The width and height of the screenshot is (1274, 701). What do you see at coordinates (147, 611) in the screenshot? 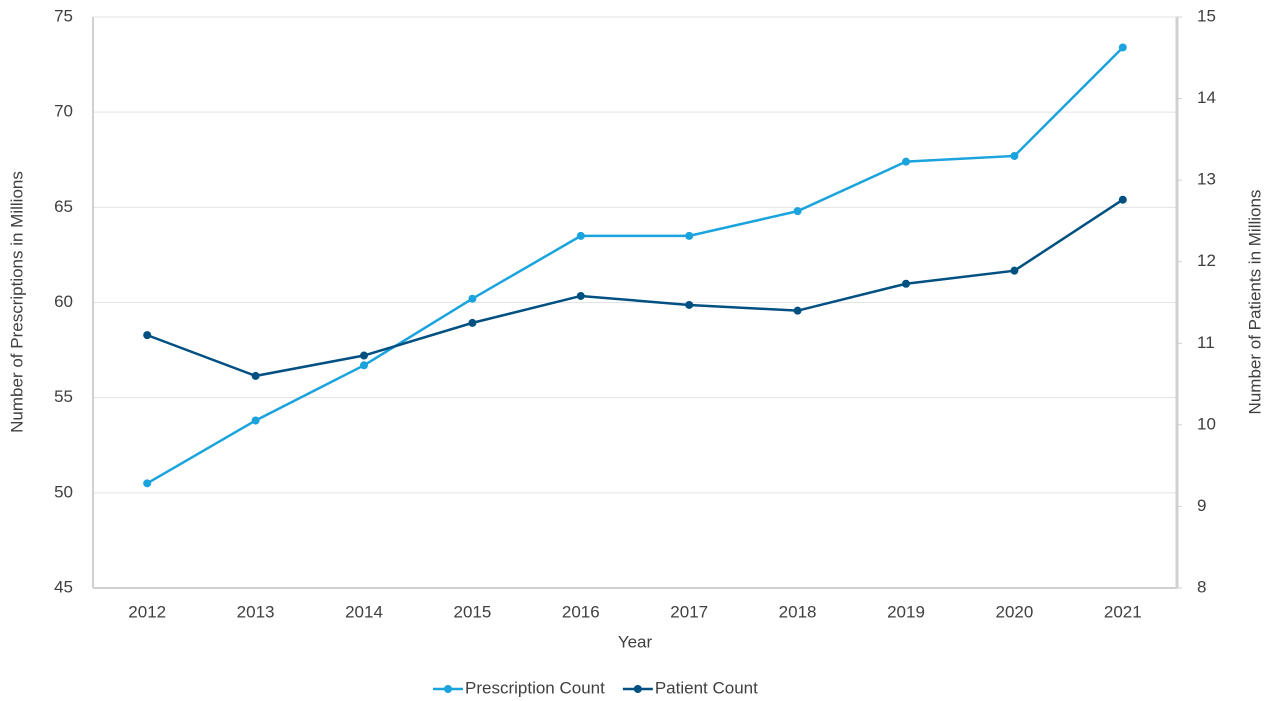
I see `x-tick-label: 2012` at bounding box center [147, 611].